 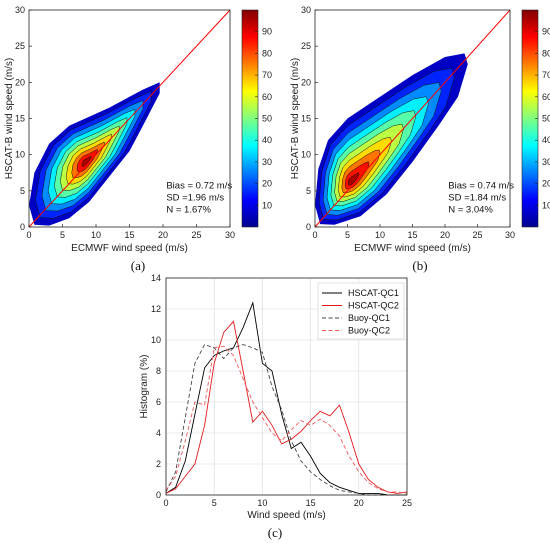 What do you see at coordinates (138, 265) in the screenshot?
I see `panel-caption: (a)` at bounding box center [138, 265].